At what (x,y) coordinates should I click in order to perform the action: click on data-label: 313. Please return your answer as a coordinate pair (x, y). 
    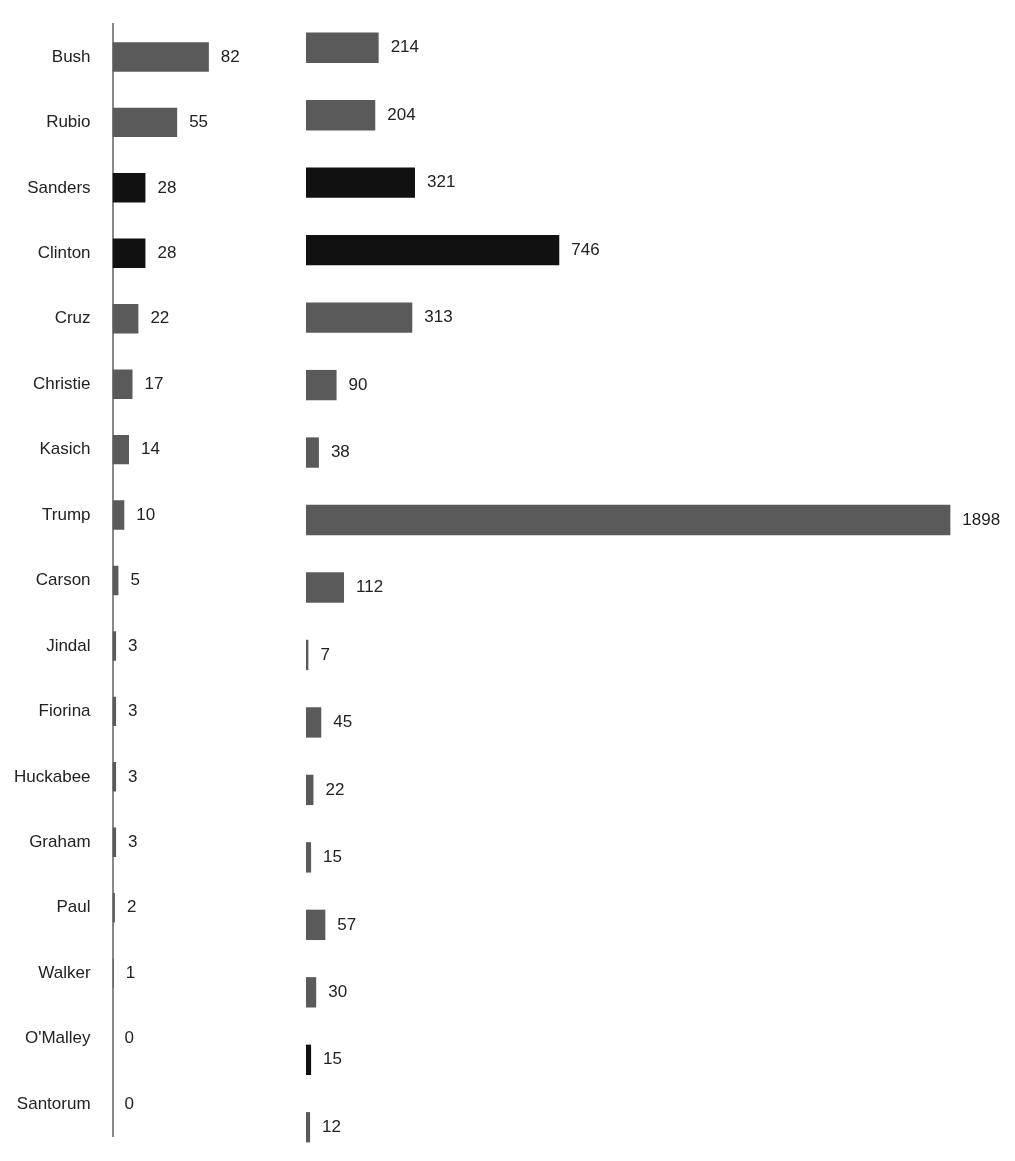
    Looking at the image, I should click on (438, 317).